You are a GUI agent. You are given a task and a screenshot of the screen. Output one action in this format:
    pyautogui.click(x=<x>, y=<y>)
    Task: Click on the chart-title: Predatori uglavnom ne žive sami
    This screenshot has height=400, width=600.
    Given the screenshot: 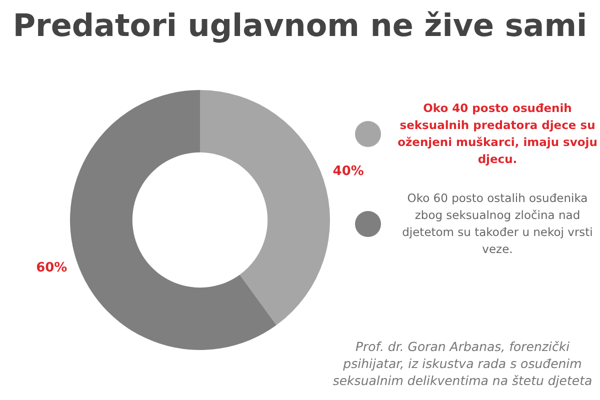 What is the action you would take?
    pyautogui.click(x=300, y=26)
    